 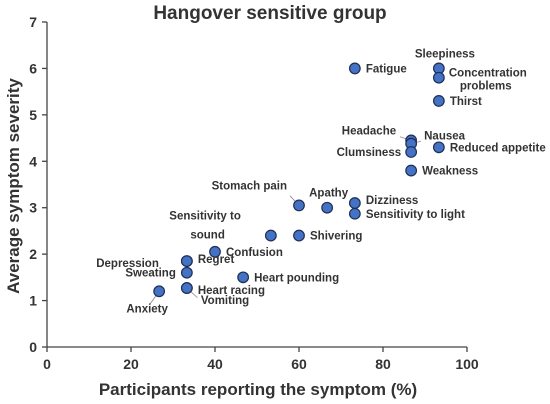 I want to click on data-point: Thirst, so click(x=457, y=101).